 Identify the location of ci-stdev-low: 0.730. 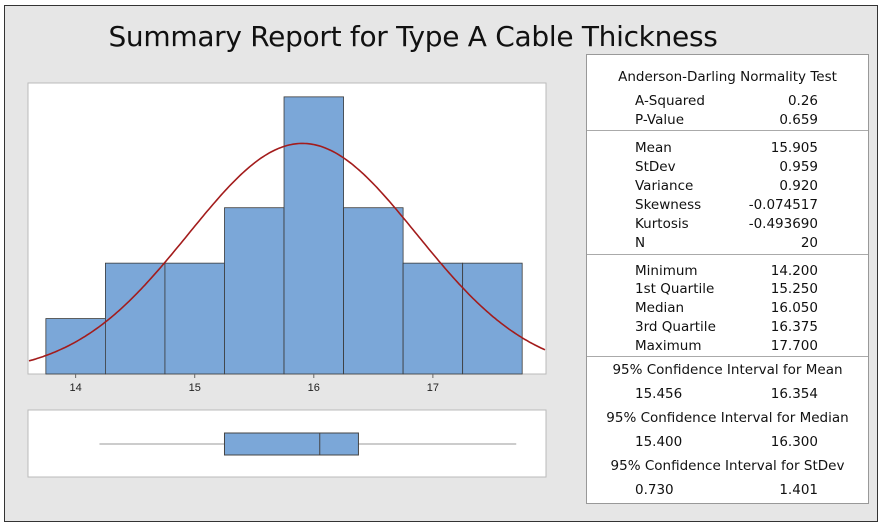
(654, 490).